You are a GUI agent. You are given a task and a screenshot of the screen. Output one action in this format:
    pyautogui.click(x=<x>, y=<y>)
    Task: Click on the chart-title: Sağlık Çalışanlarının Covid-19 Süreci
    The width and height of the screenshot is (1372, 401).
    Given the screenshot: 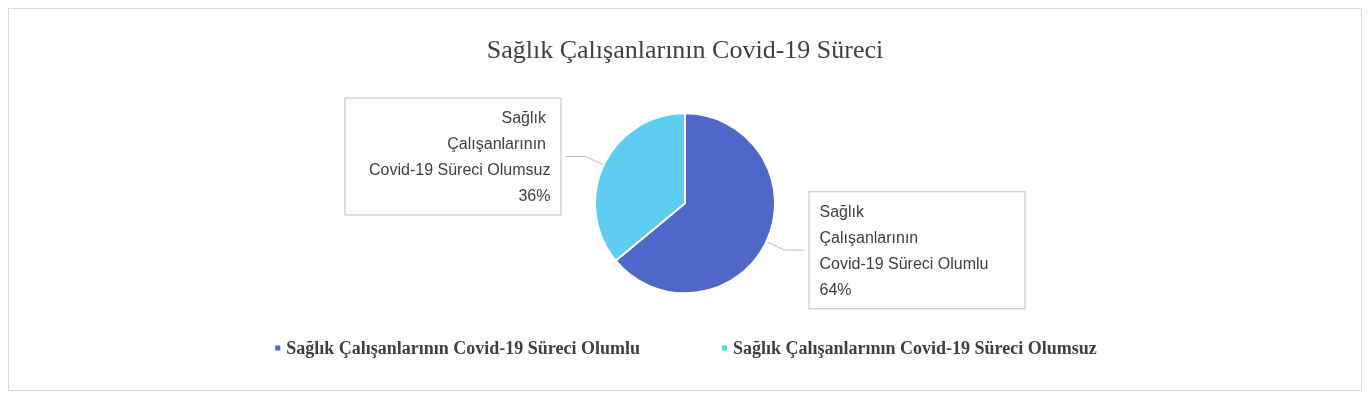 What is the action you would take?
    pyautogui.click(x=685, y=49)
    